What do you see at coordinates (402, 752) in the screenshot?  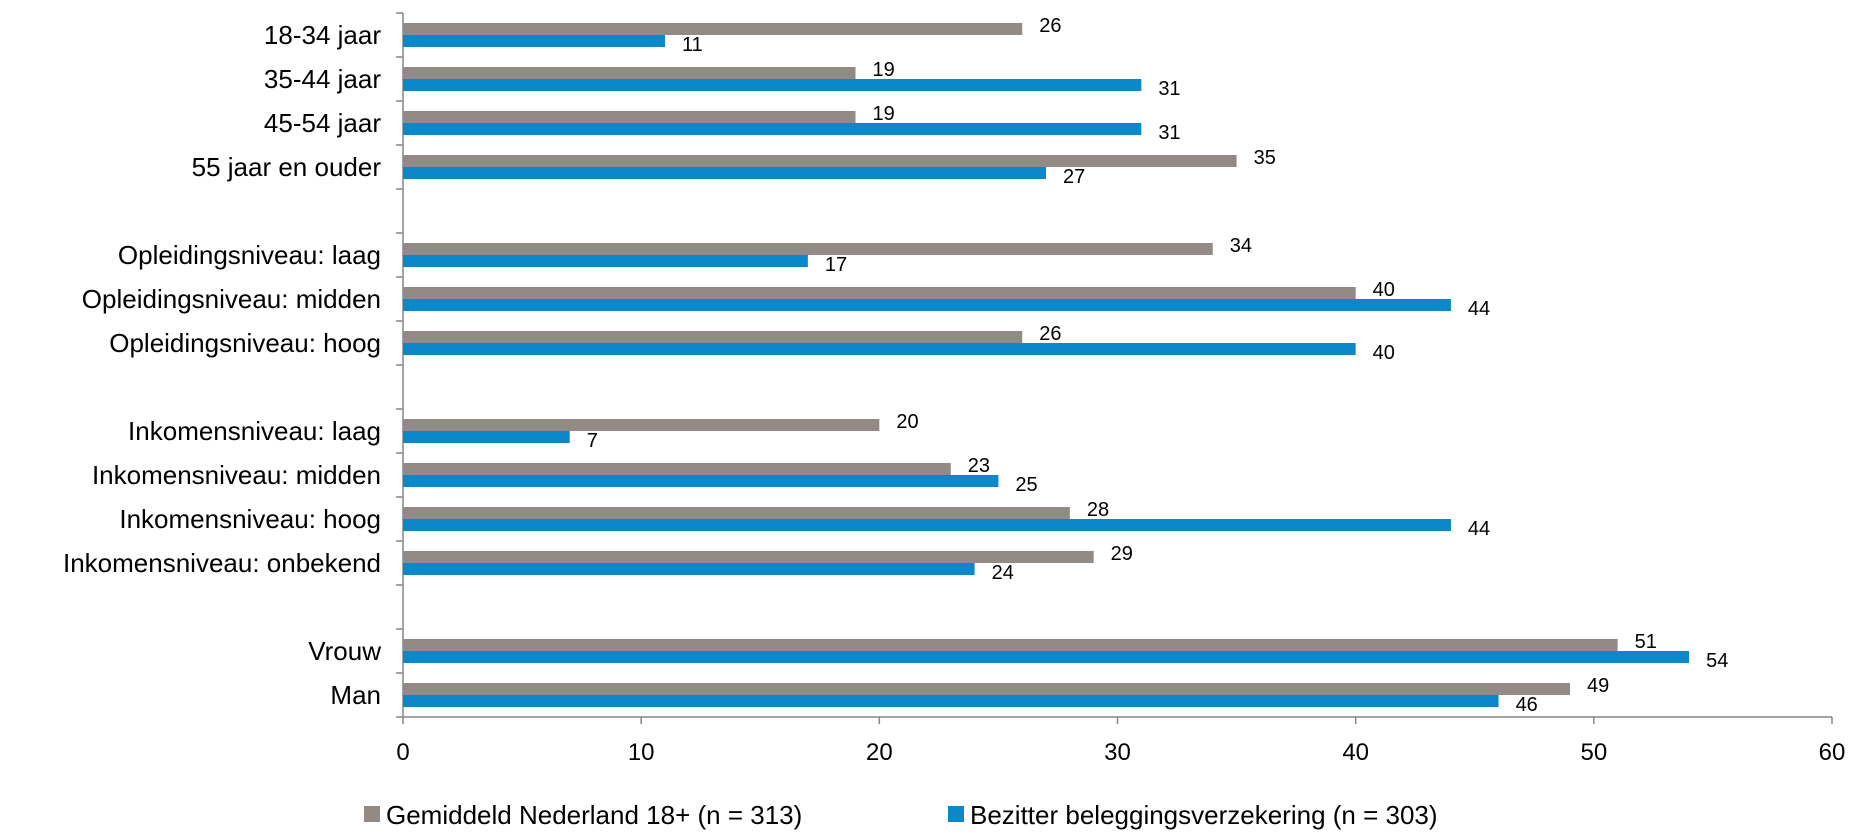 I see `x-tick-label: 0` at bounding box center [402, 752].